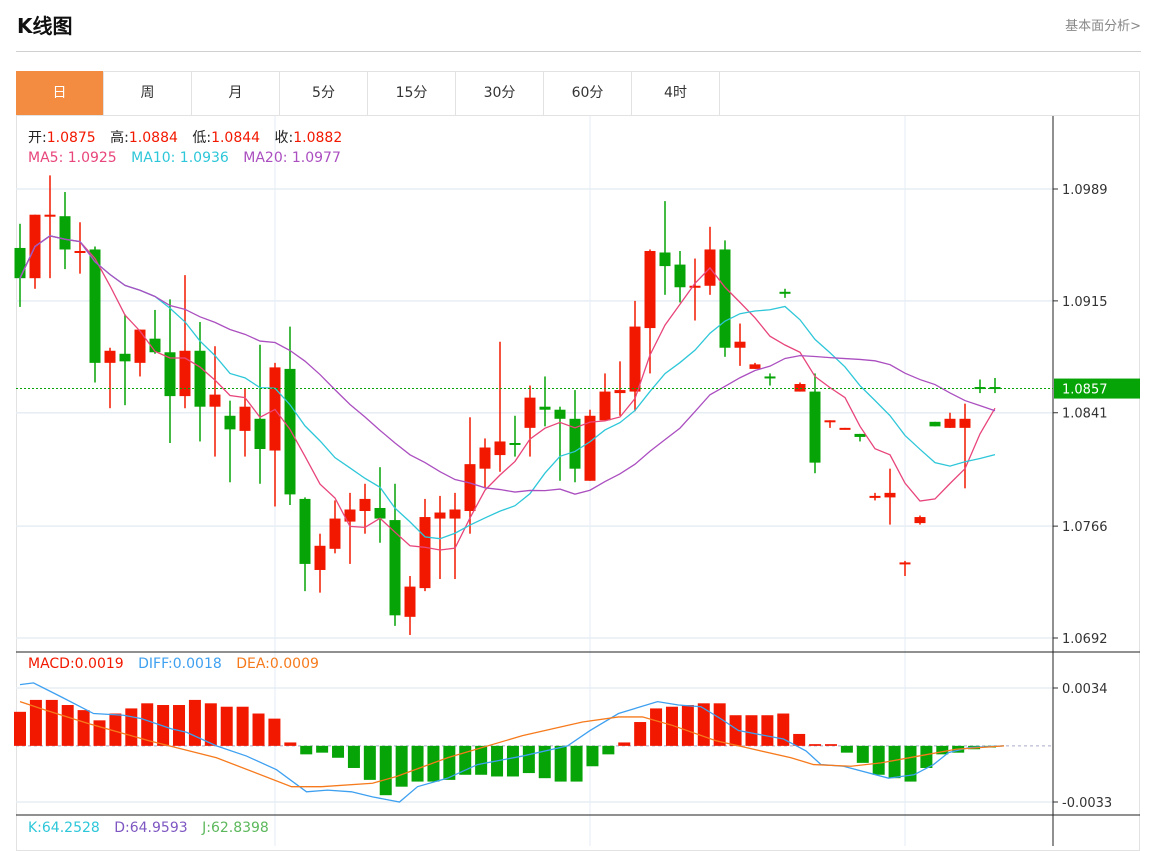  I want to click on kdj-legend: K:64.2528 D:64.9593 J:62.8398, so click(153, 828).